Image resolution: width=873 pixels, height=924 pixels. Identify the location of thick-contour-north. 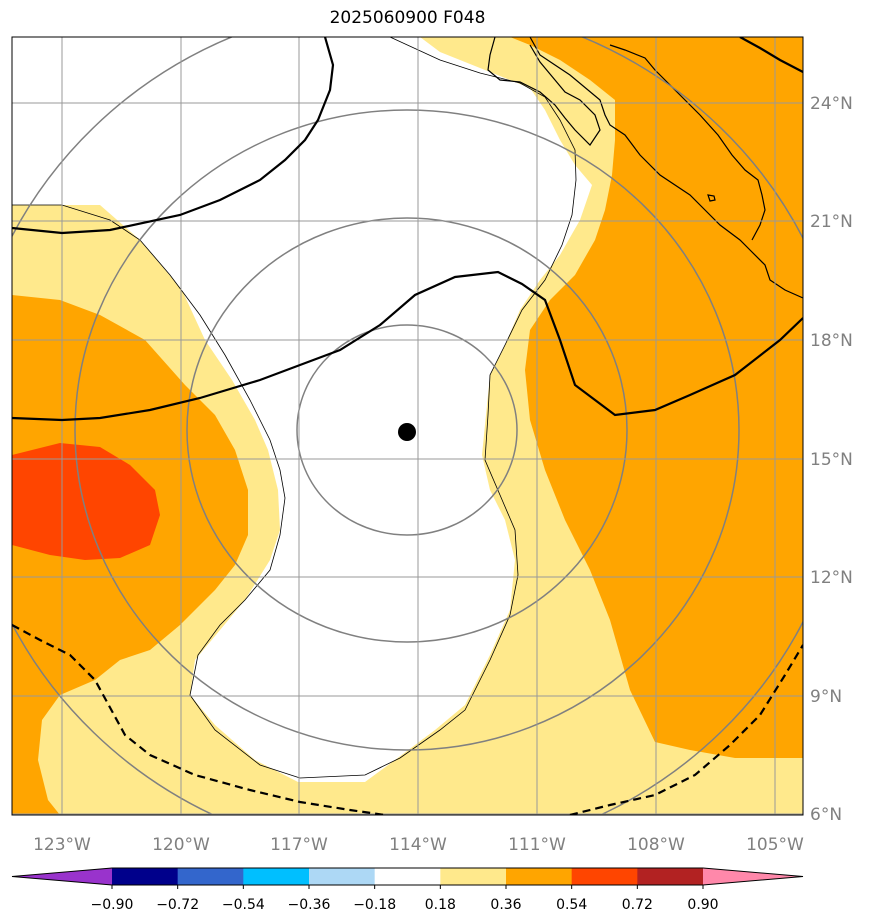
(173, 136).